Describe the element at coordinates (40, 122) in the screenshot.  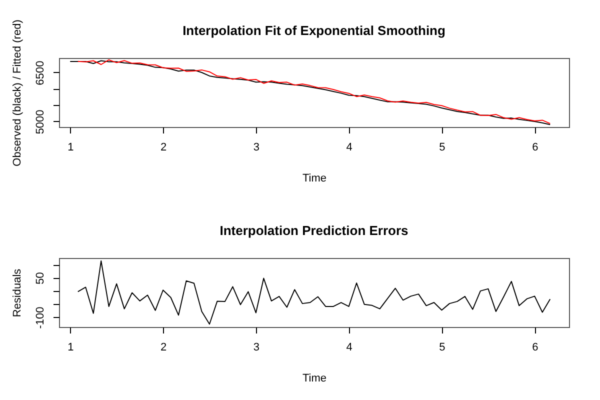
I see `y-tick-label: 5000` at that location.